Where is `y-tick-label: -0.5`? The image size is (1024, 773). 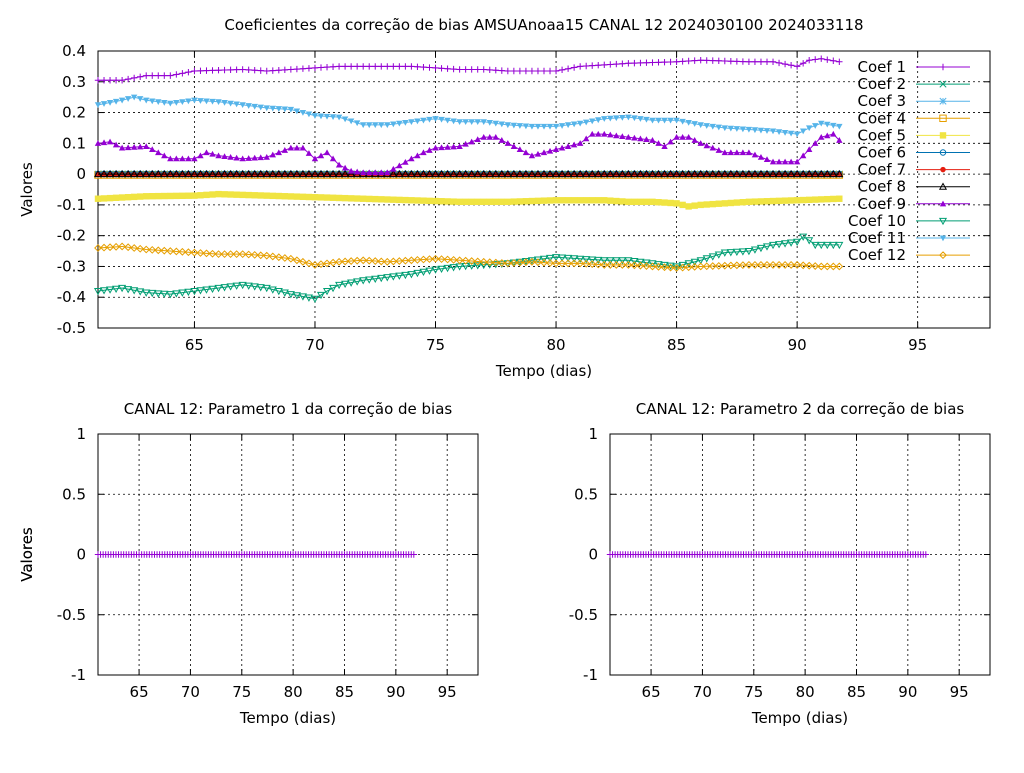
y-tick-label: -0.5 is located at coordinates (71, 328).